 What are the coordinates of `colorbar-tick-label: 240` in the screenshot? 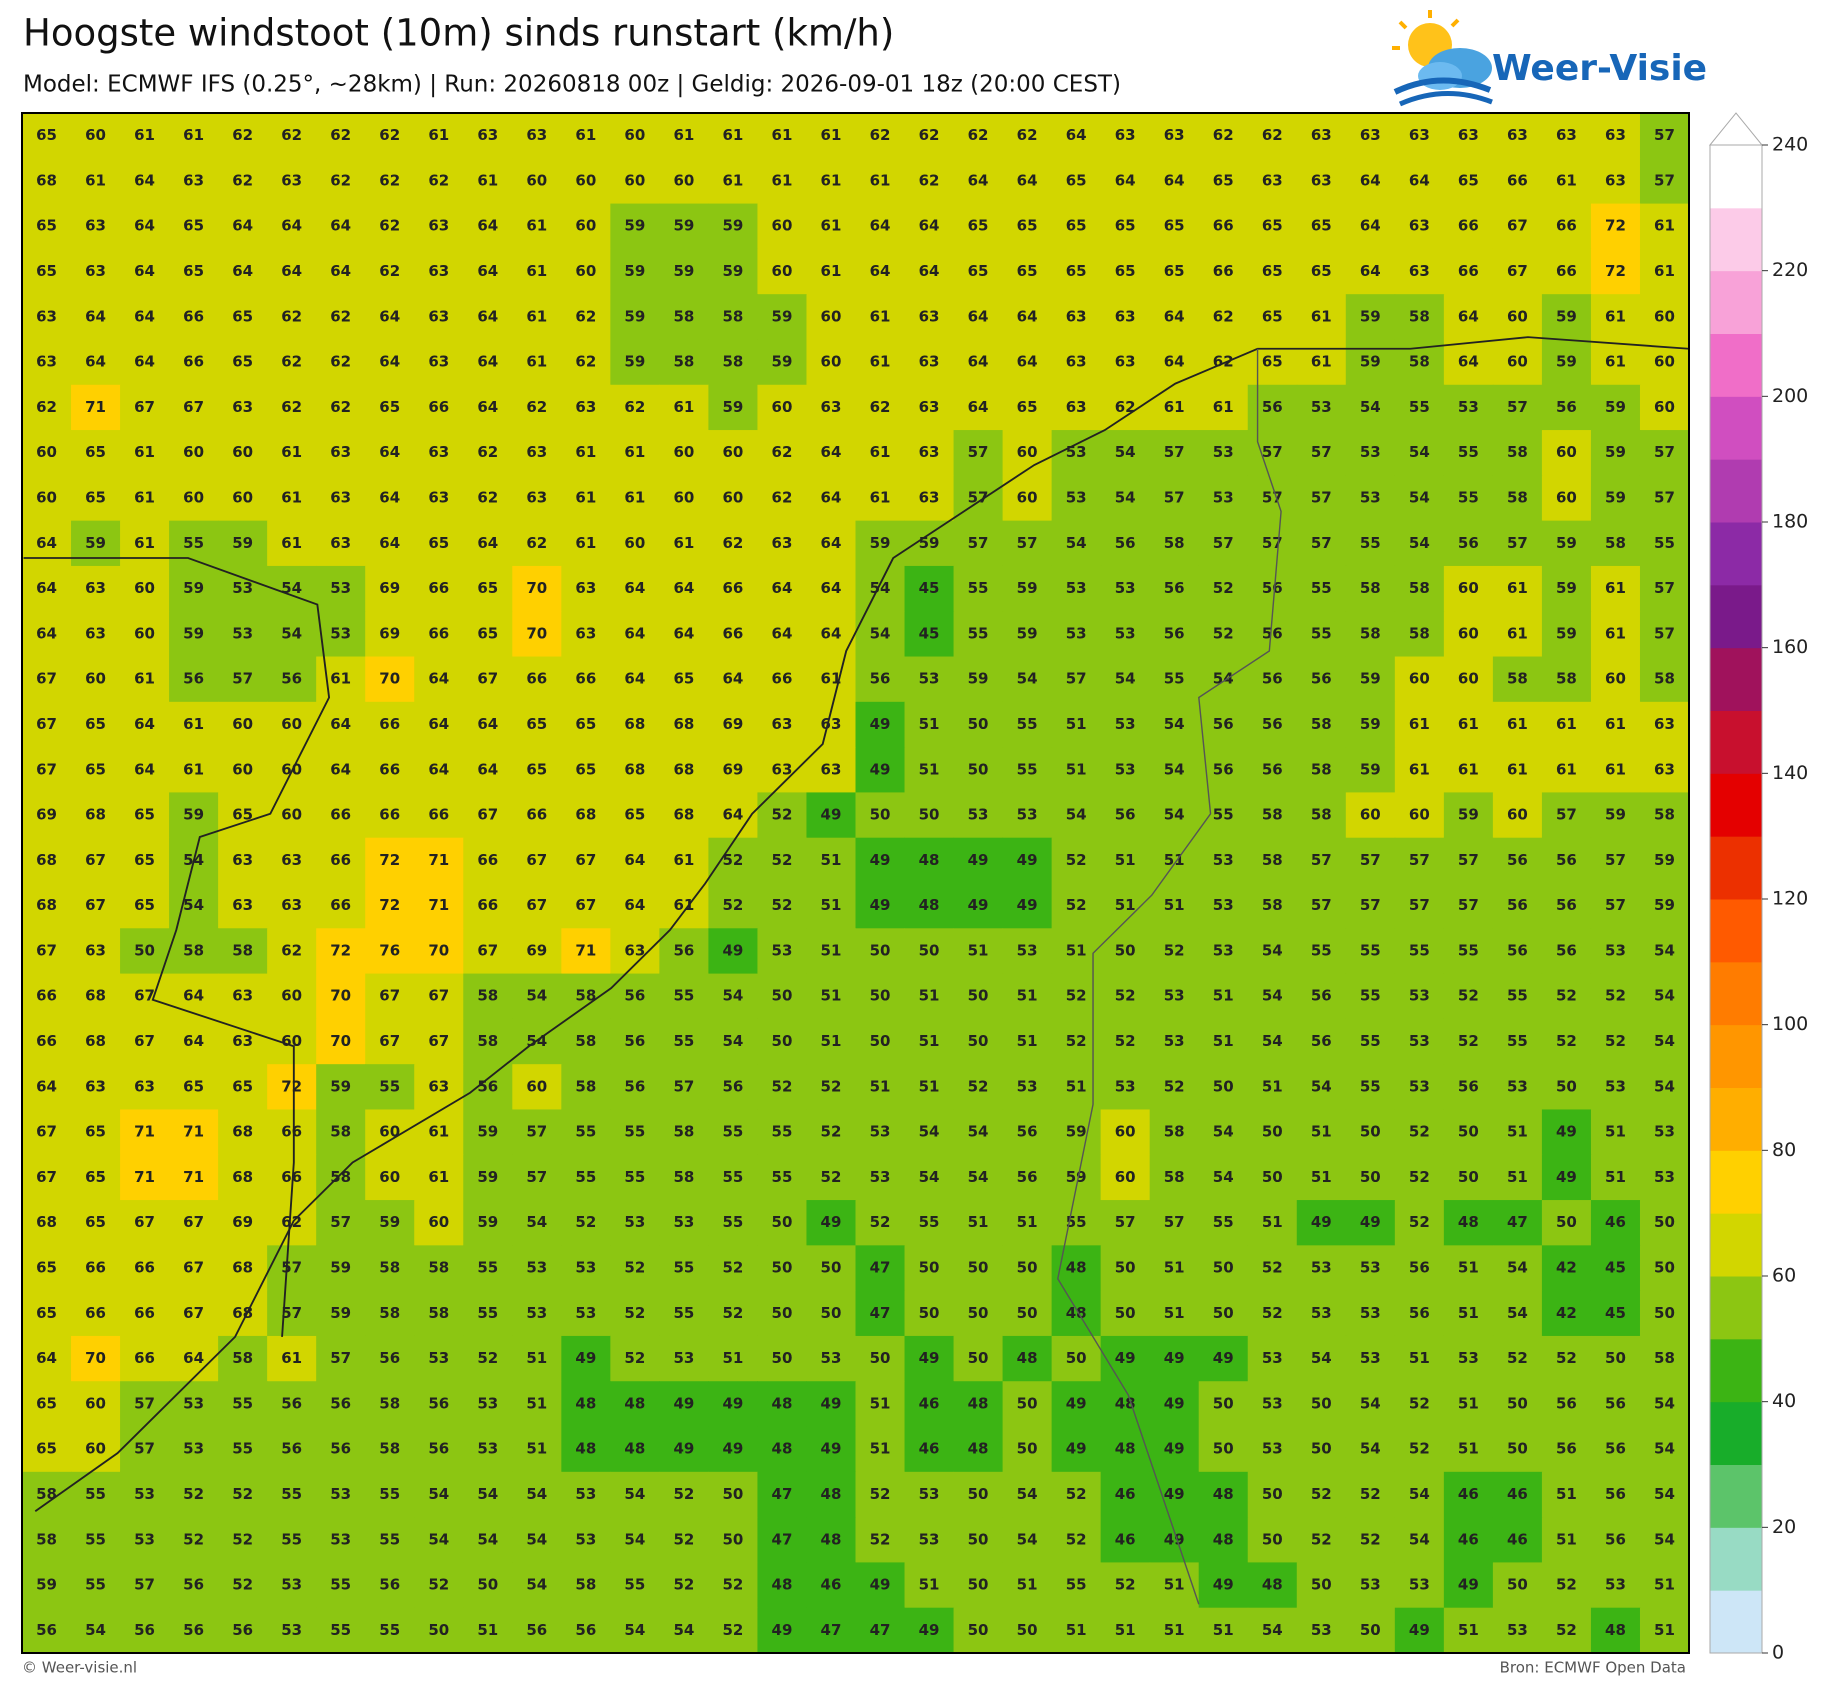 It's located at (1790, 145).